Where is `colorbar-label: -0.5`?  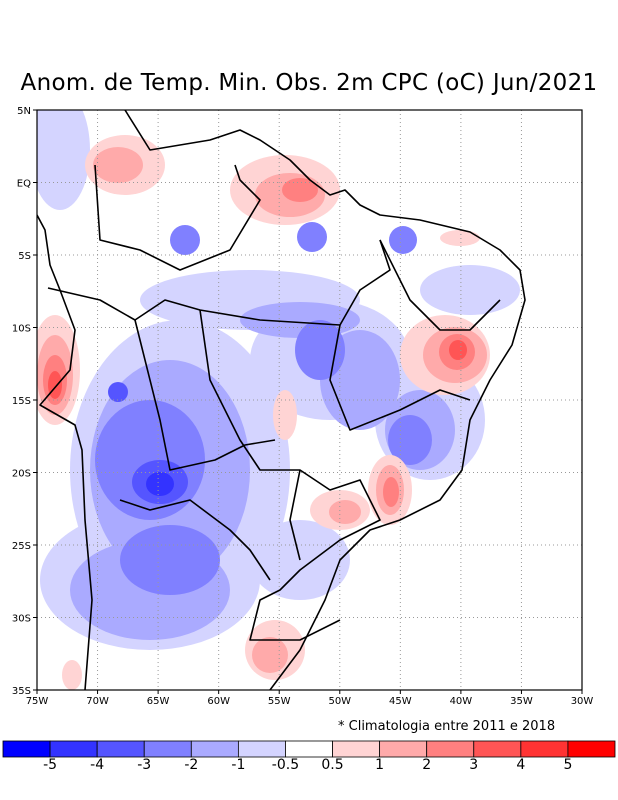
colorbar-label: -0.5 is located at coordinates (285, 765).